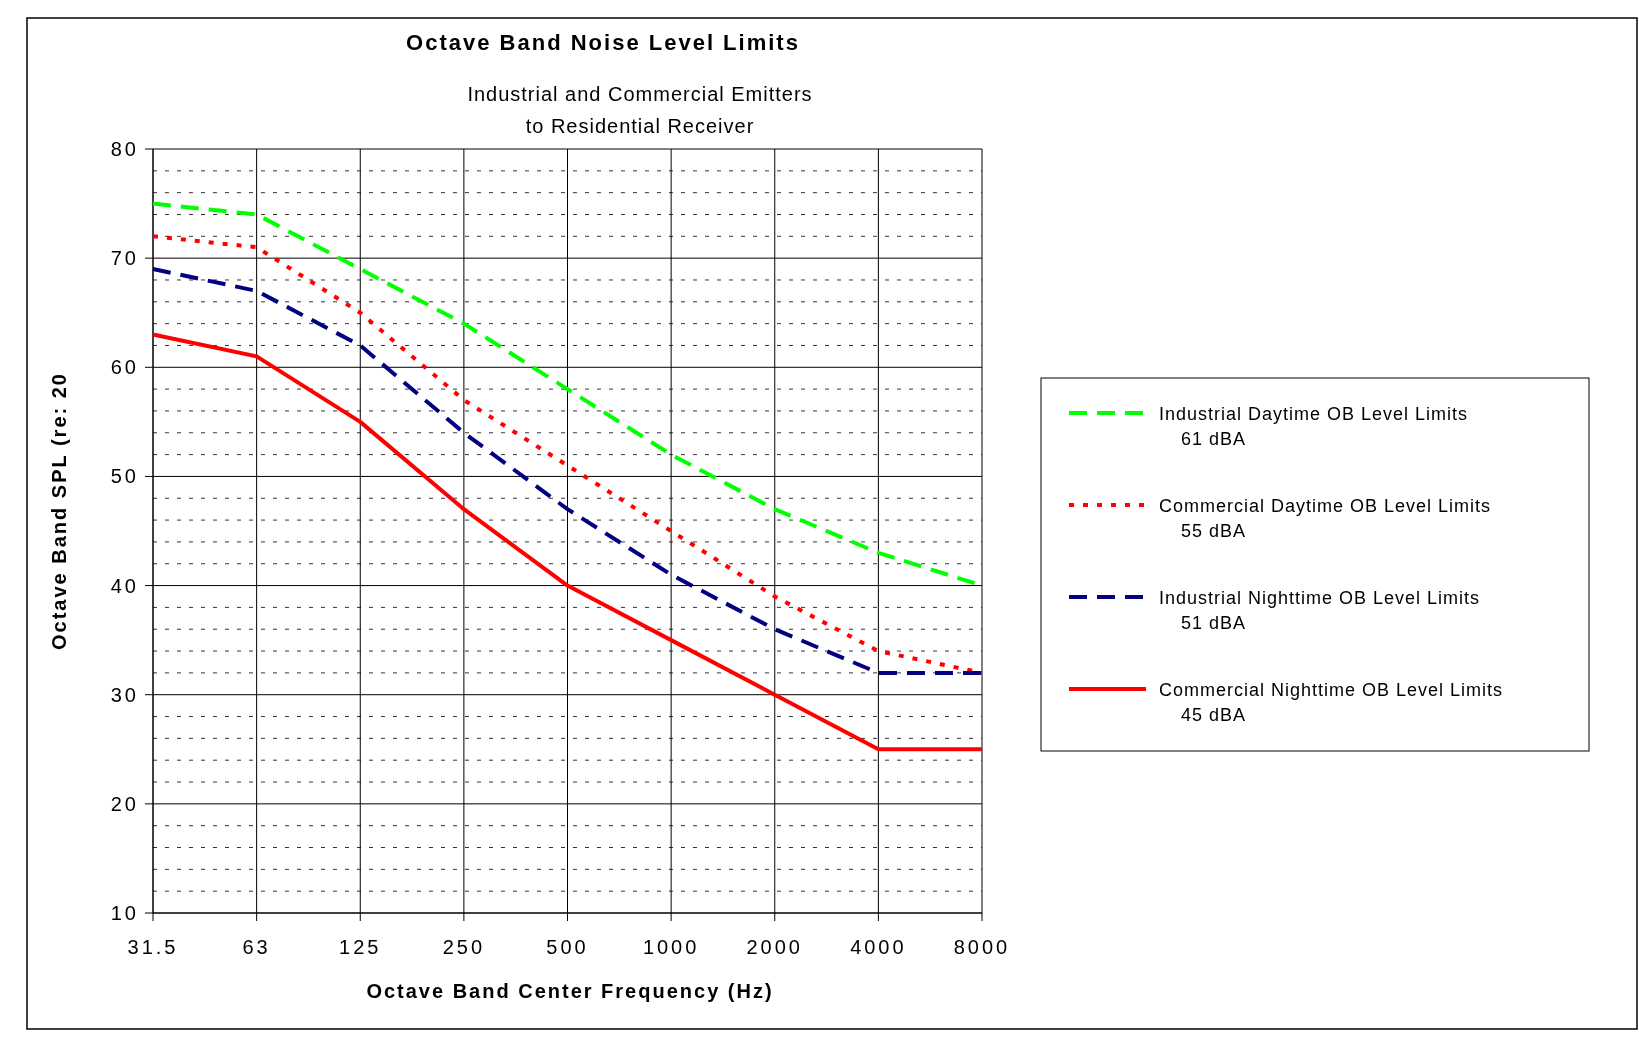 The image size is (1639, 1054). I want to click on legend-label: Commercial Daytime OB Level Limits 55 dBA, so click(1325, 518).